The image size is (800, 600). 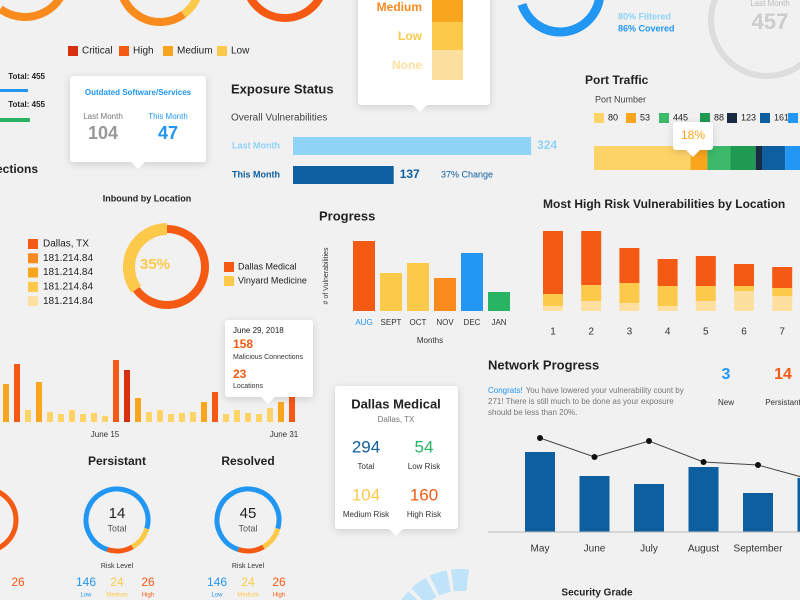 I want to click on x-tick-label: June 31, so click(x=284, y=434).